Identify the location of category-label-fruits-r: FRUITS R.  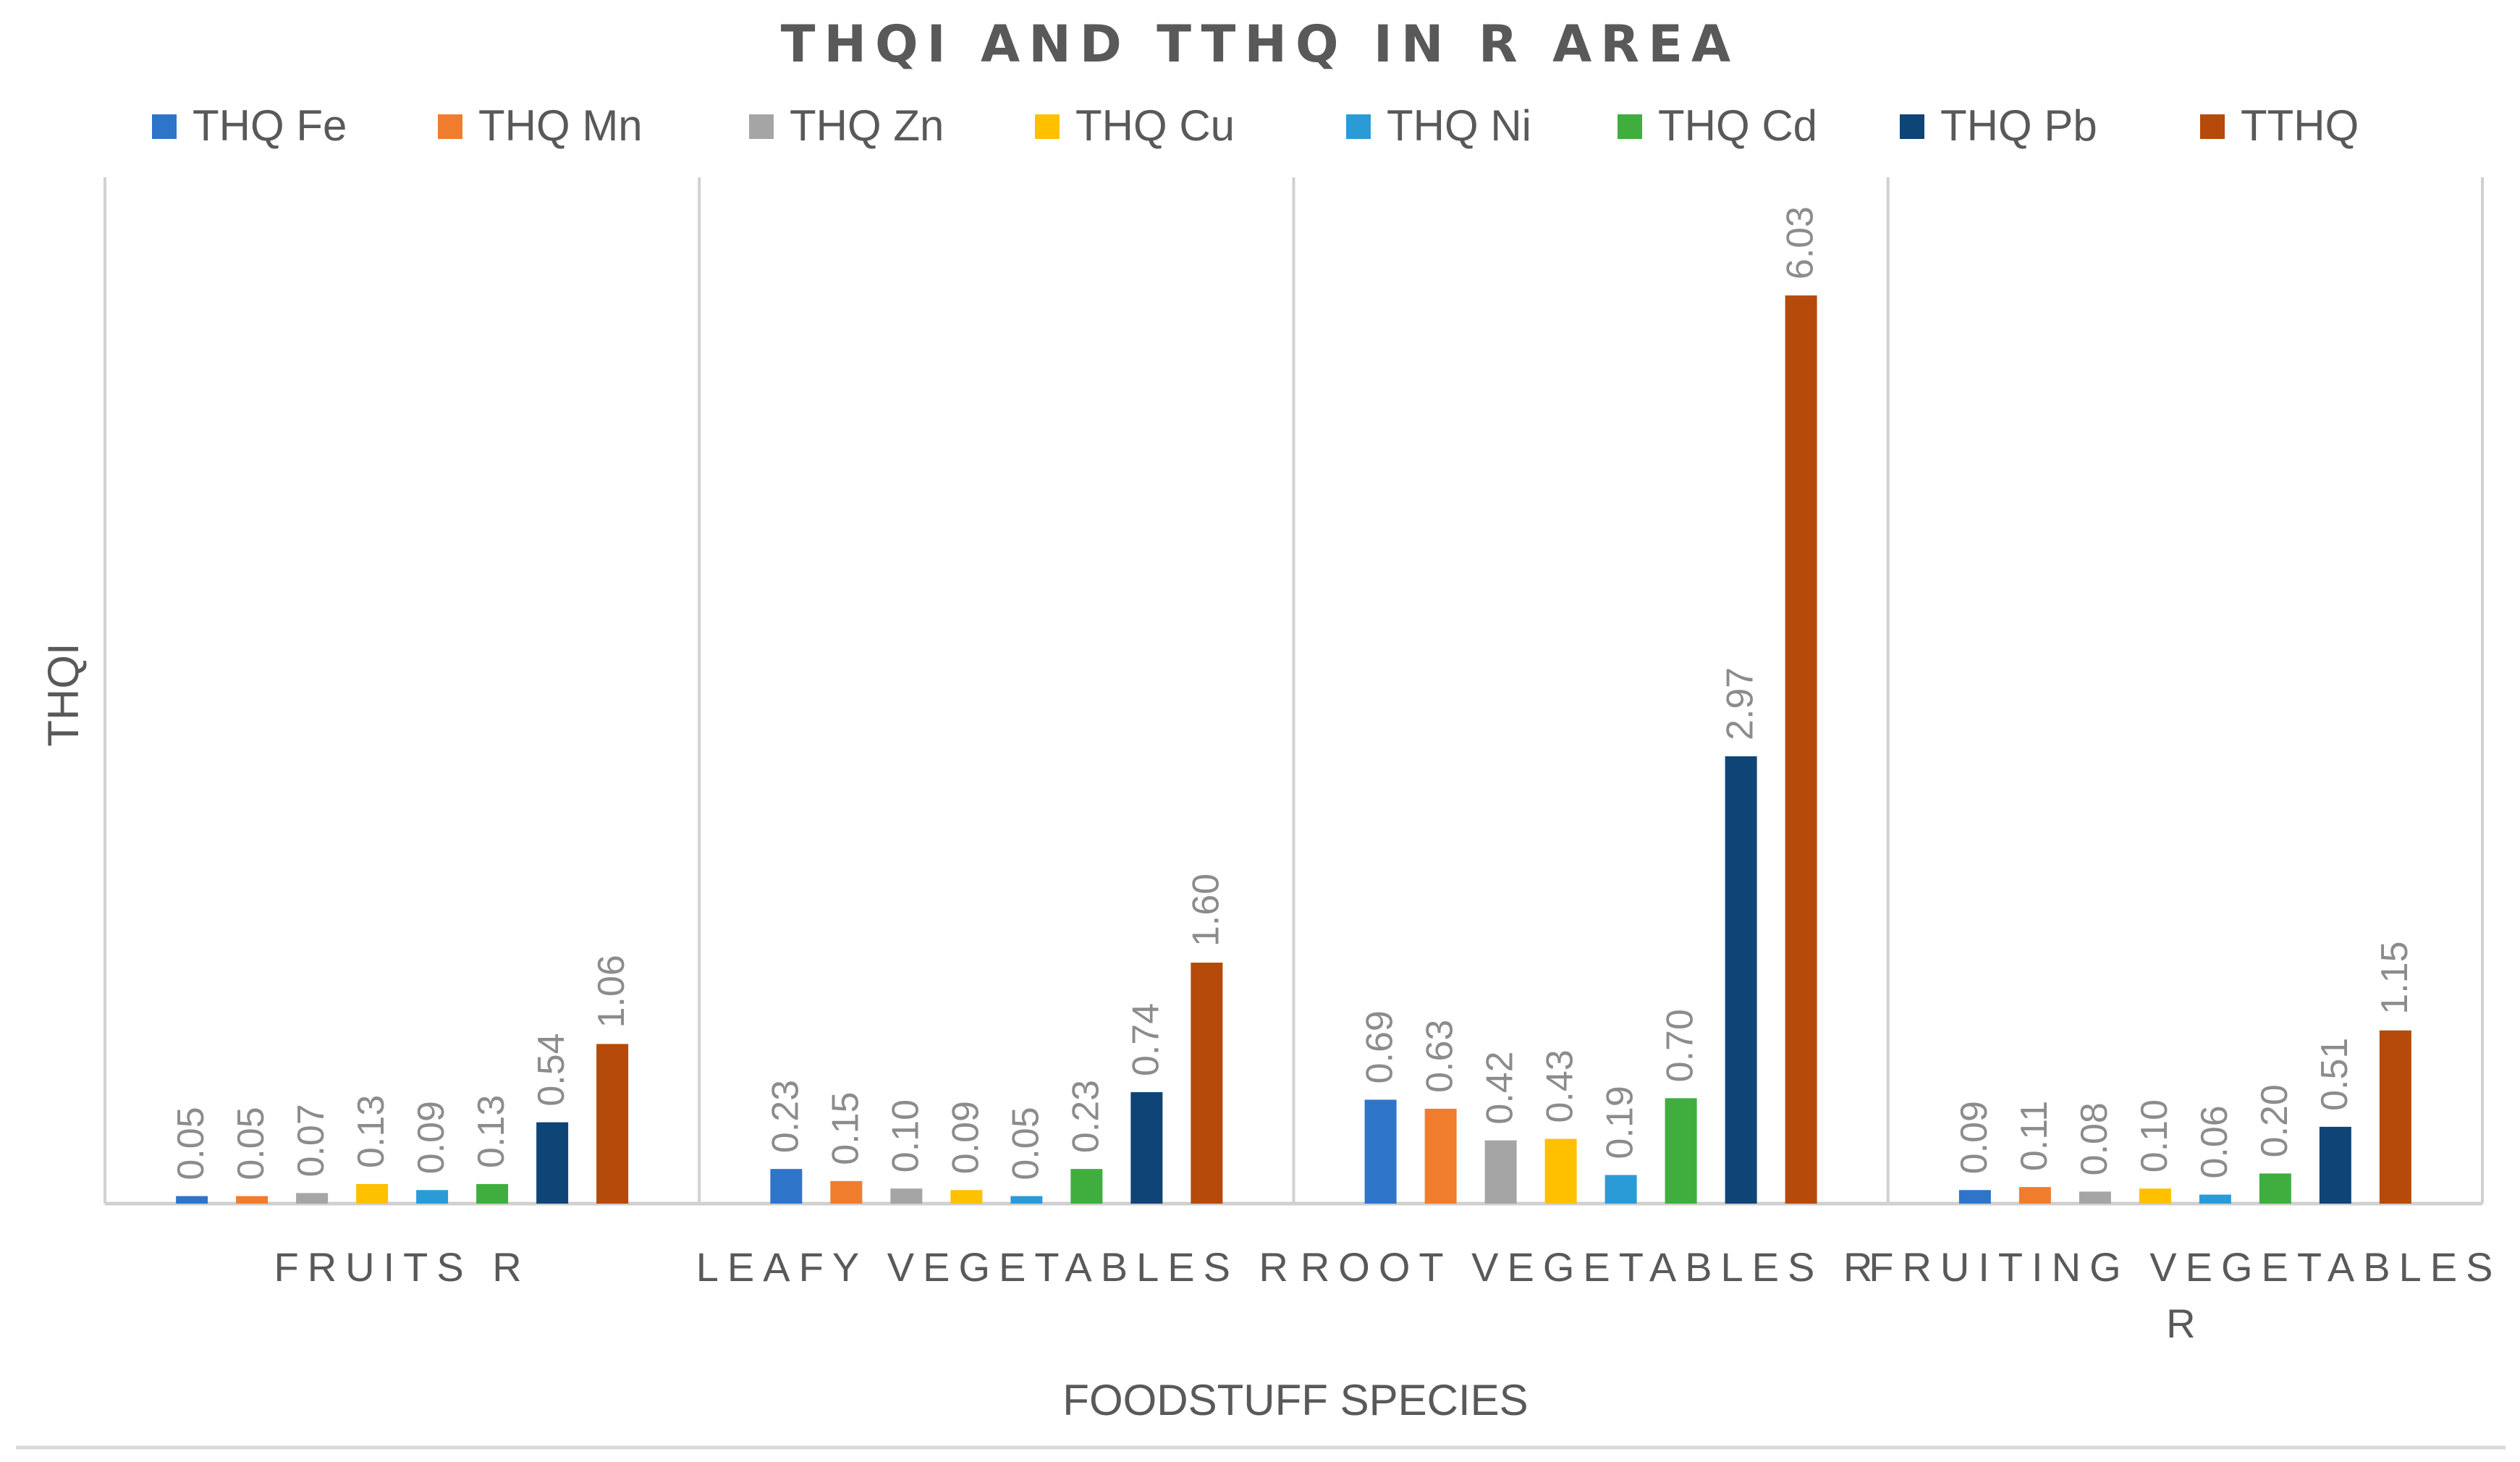
(402, 1267).